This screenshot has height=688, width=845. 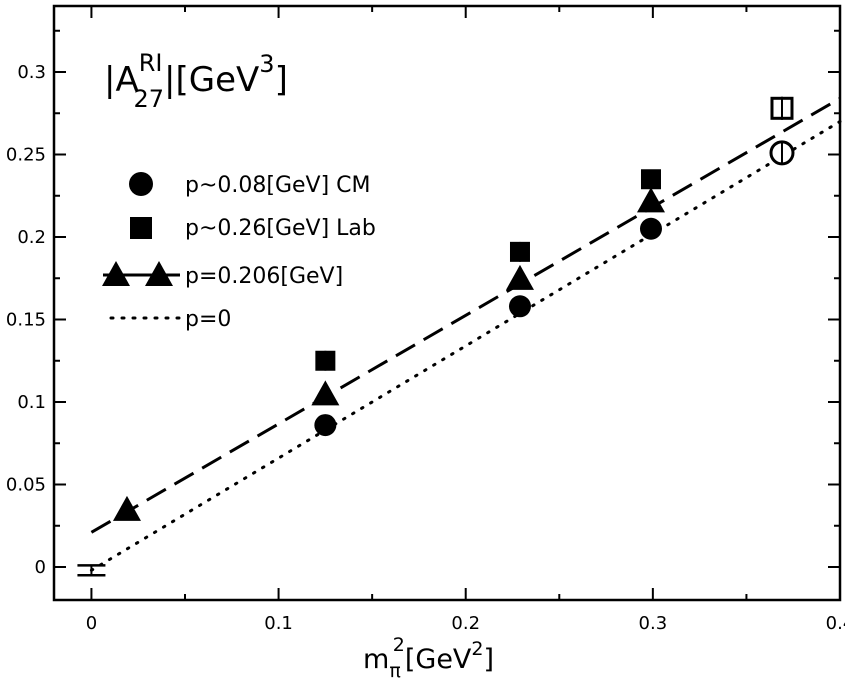 I want to click on legend-label-lab: p~0.26[GeV] Lab, so click(x=280, y=228).